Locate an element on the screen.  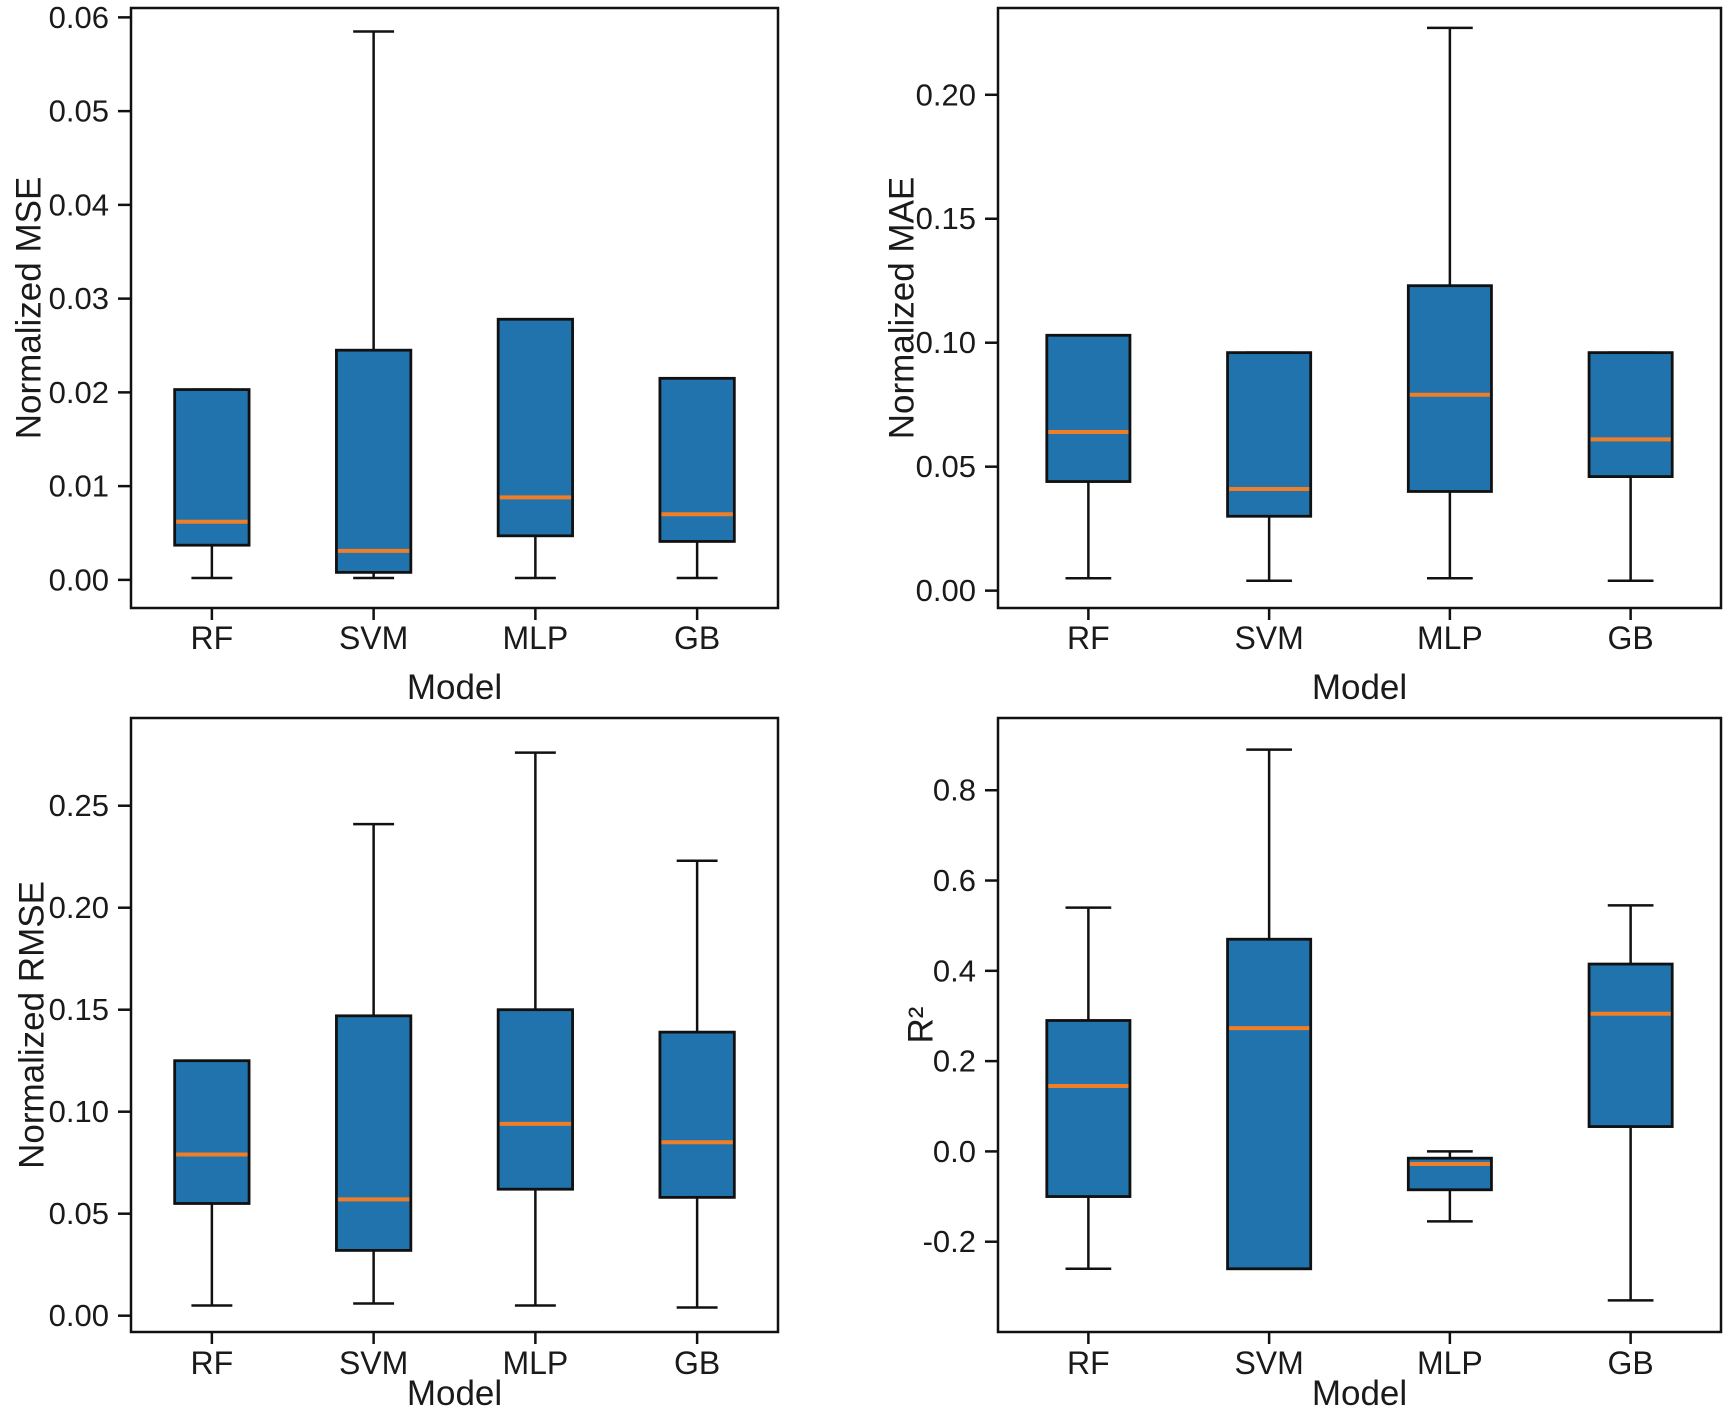
y-tick-label: 0.0 is located at coordinates (954, 1151).